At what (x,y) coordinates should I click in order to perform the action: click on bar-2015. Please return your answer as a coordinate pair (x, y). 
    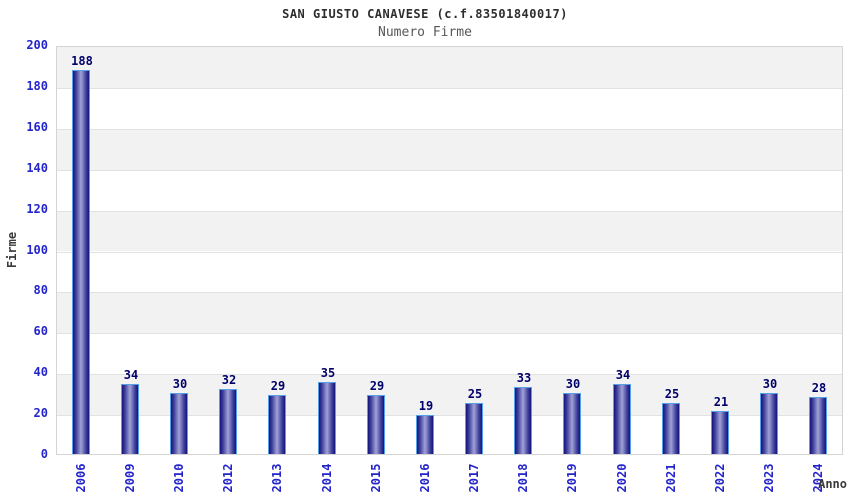
    Looking at the image, I should click on (376, 424).